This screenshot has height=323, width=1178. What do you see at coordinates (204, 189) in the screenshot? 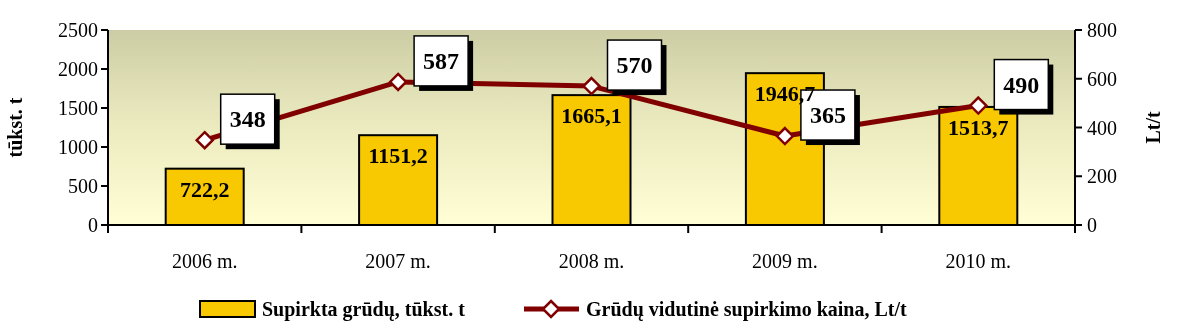
I see `data-label: 722,2` at bounding box center [204, 189].